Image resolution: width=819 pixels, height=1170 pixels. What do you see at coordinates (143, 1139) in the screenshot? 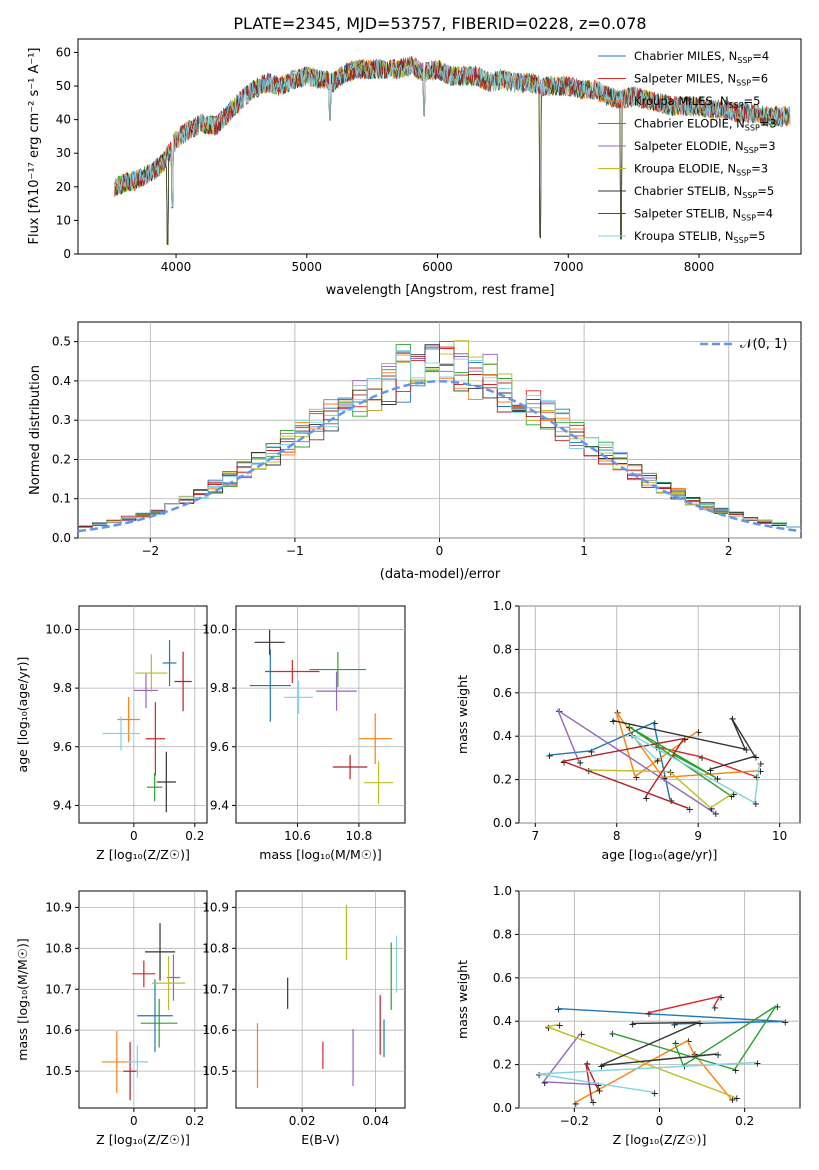
I see `mass_vs_Z-xlabel: Z [log₁₀(Z/Z☉)]` at bounding box center [143, 1139].